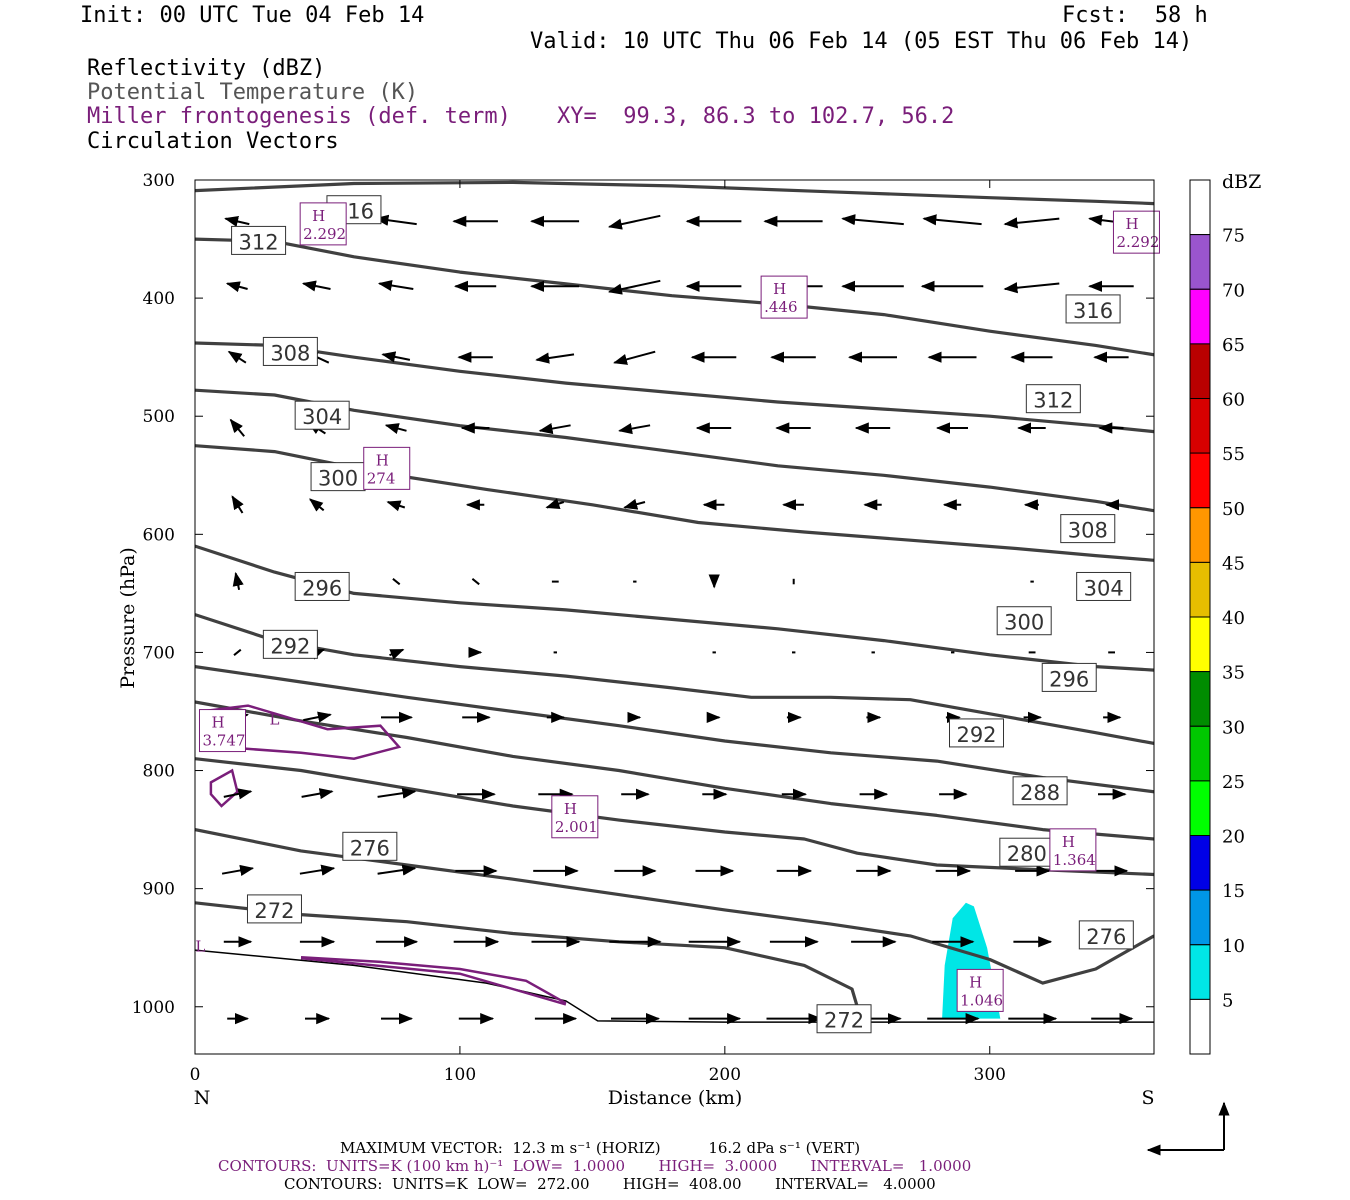 The width and height of the screenshot is (1350, 1200). Describe the element at coordinates (159, 653) in the screenshot. I see `y-tick-label: 700` at that location.